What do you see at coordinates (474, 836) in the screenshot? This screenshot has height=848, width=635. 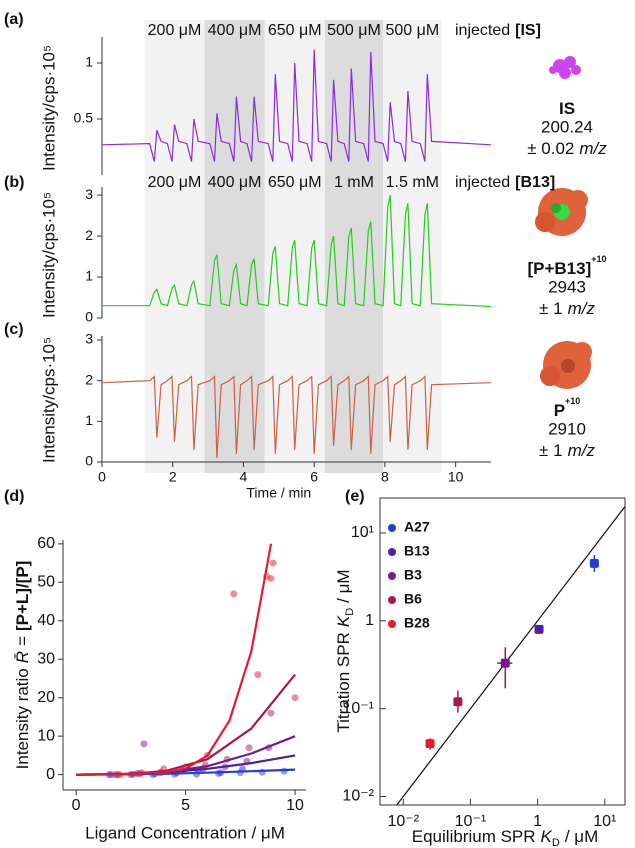 I see `x-label-text: Equilibrium SPR` at bounding box center [474, 836].